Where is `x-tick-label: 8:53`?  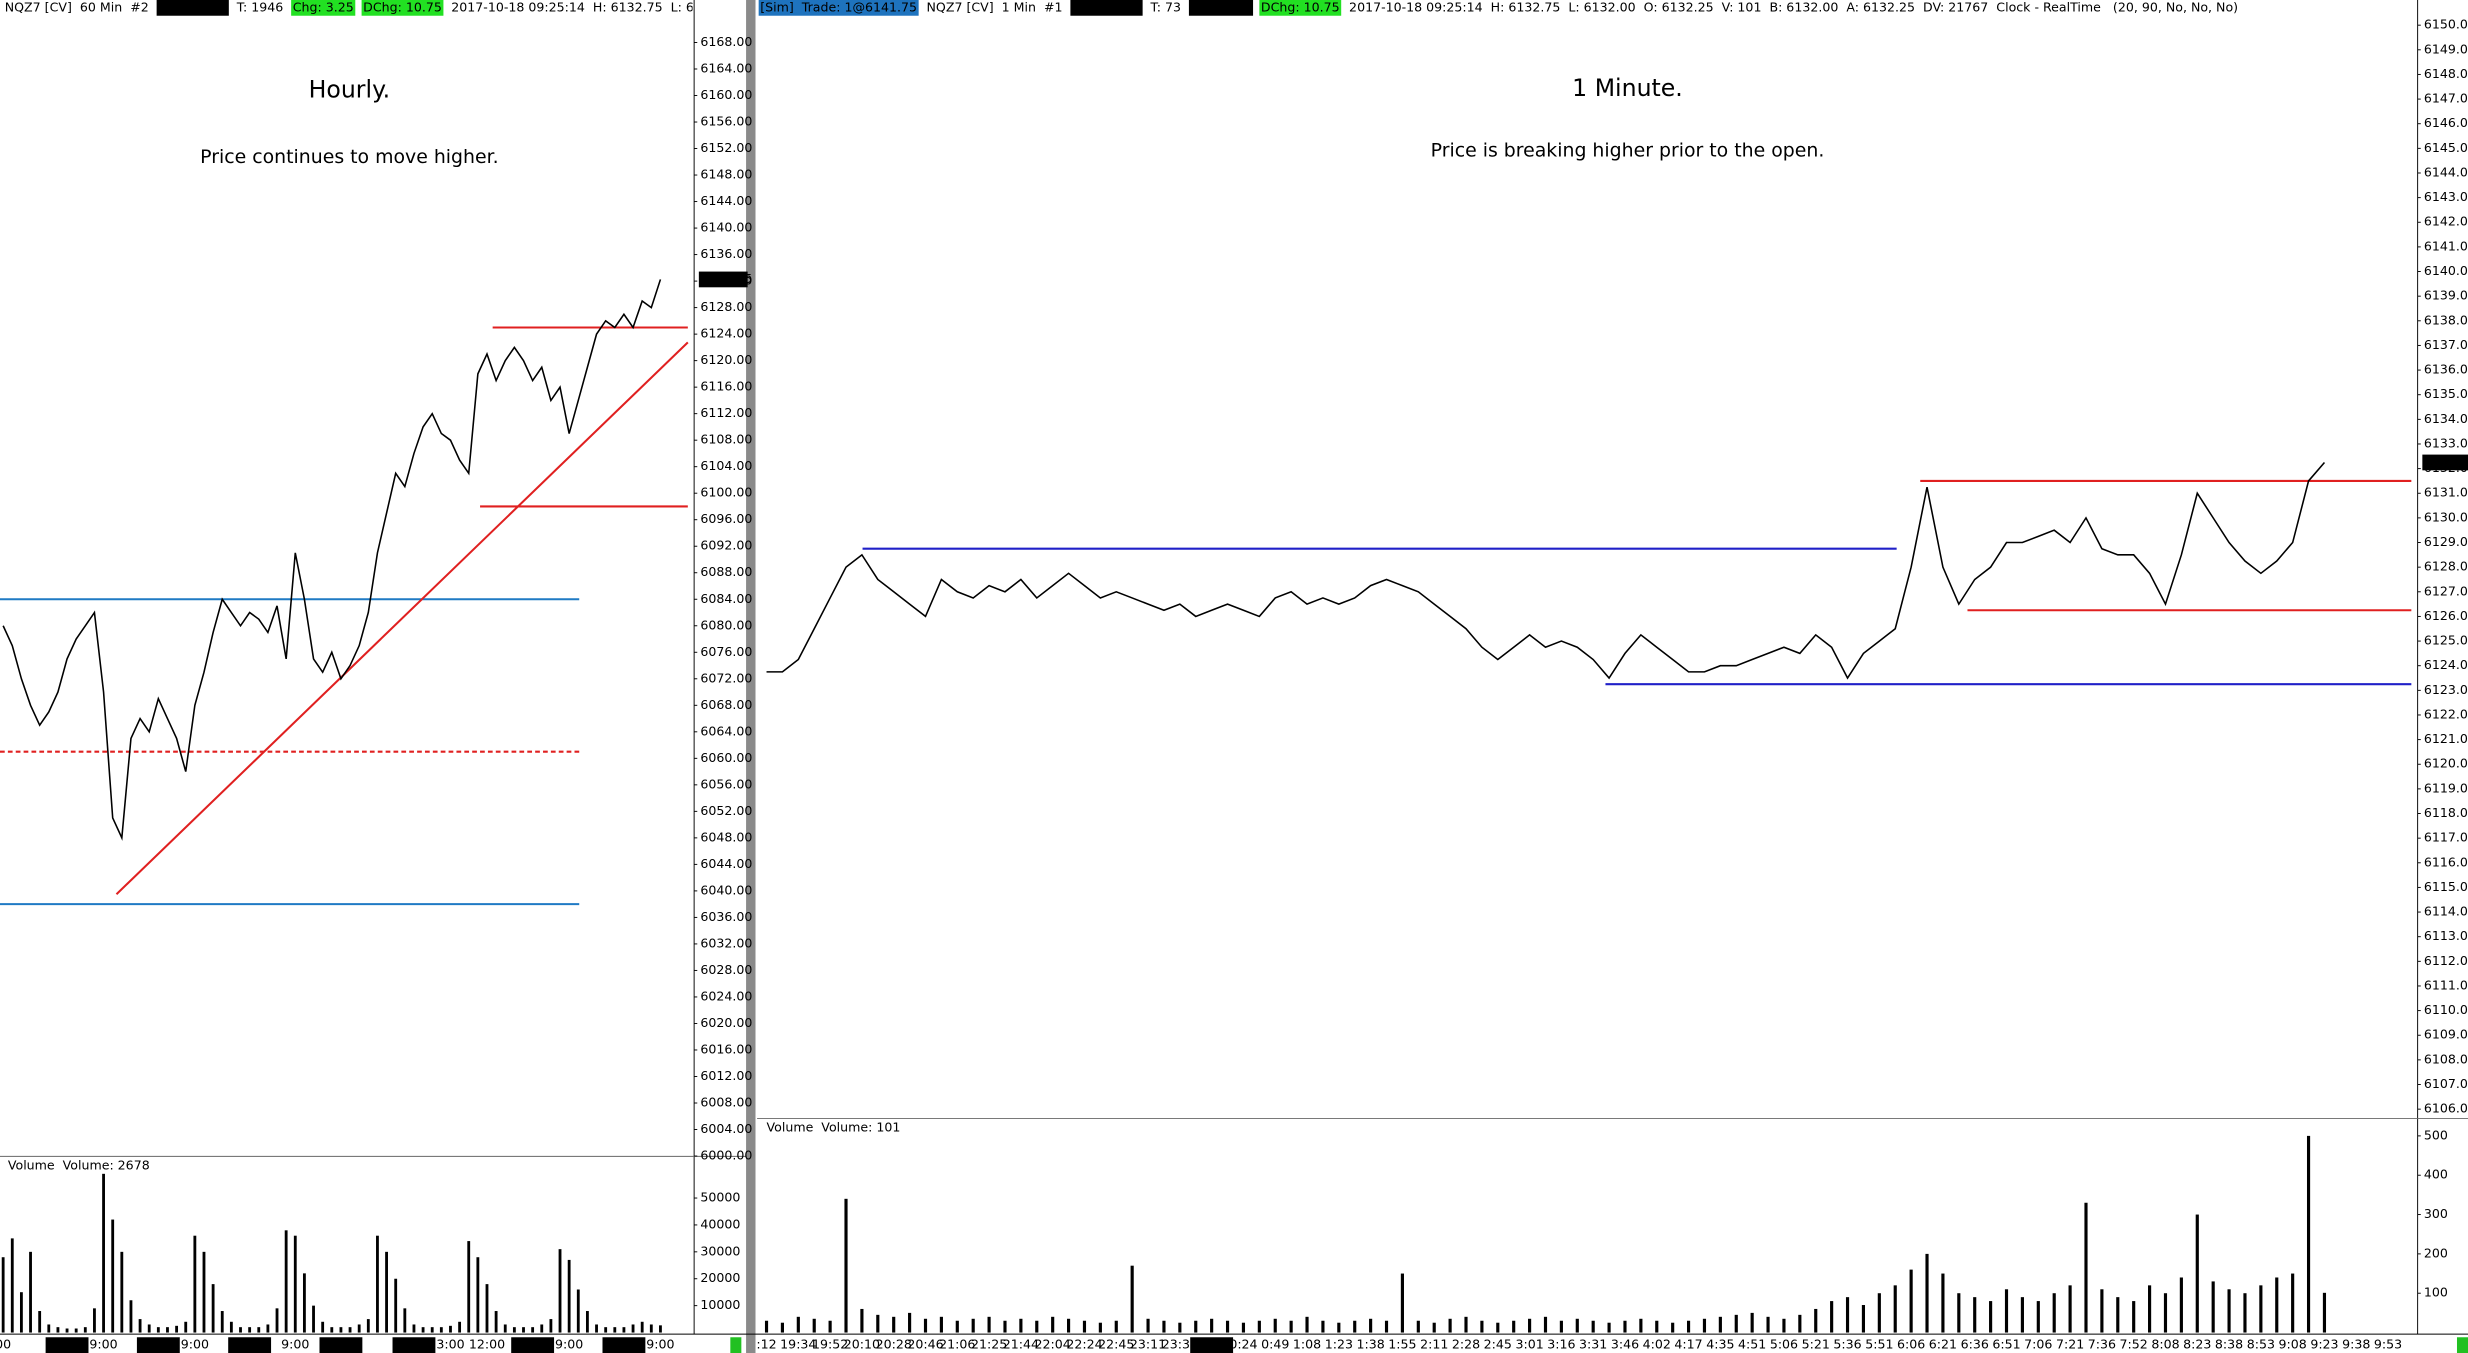
x-tick-label: 8:53 is located at coordinates (2261, 1344).